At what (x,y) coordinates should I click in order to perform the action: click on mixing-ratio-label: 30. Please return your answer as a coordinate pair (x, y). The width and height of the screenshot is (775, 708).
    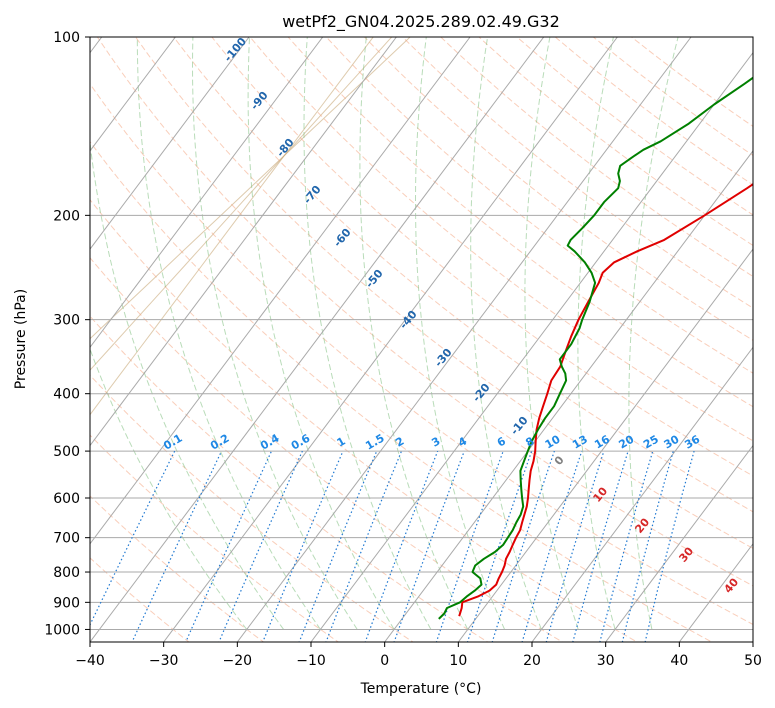
    Looking at the image, I should click on (672, 441).